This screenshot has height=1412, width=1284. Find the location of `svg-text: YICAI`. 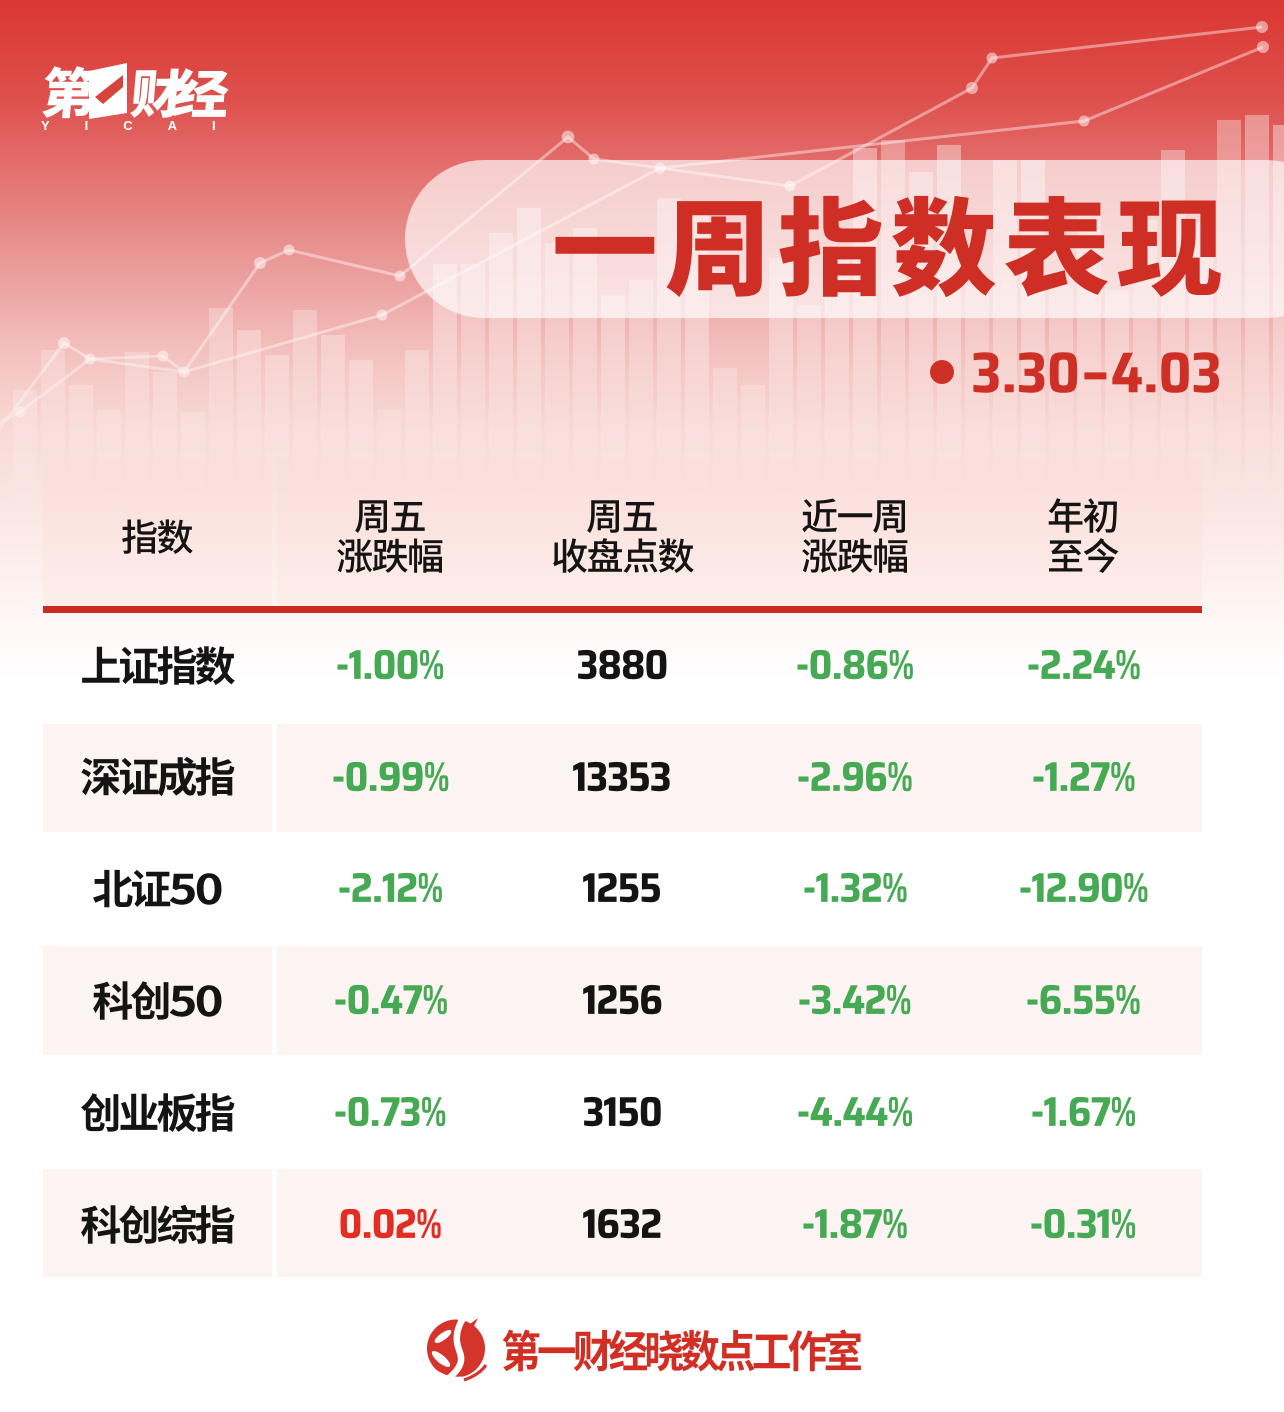

svg-text: YICAI is located at coordinates (146, 125).